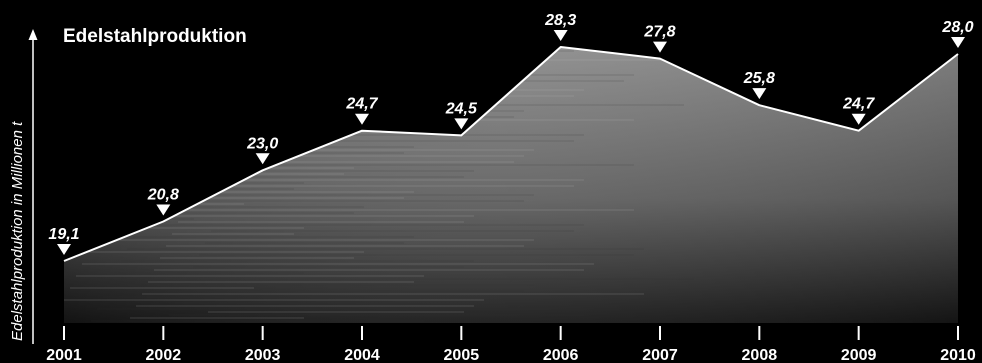  What do you see at coordinates (163, 194) in the screenshot?
I see `data-label: 20,8` at bounding box center [163, 194].